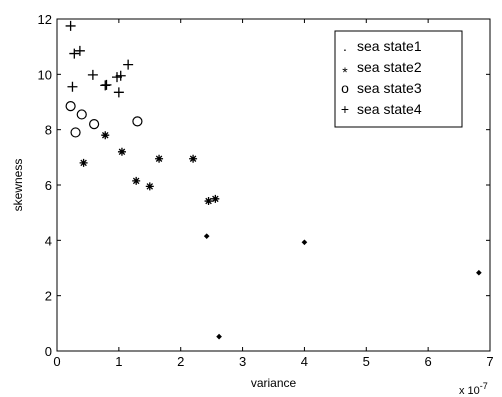 The height and width of the screenshot is (397, 502). What do you see at coordinates (345, 46) in the screenshot?
I see `legend-marker: .` at bounding box center [345, 46].